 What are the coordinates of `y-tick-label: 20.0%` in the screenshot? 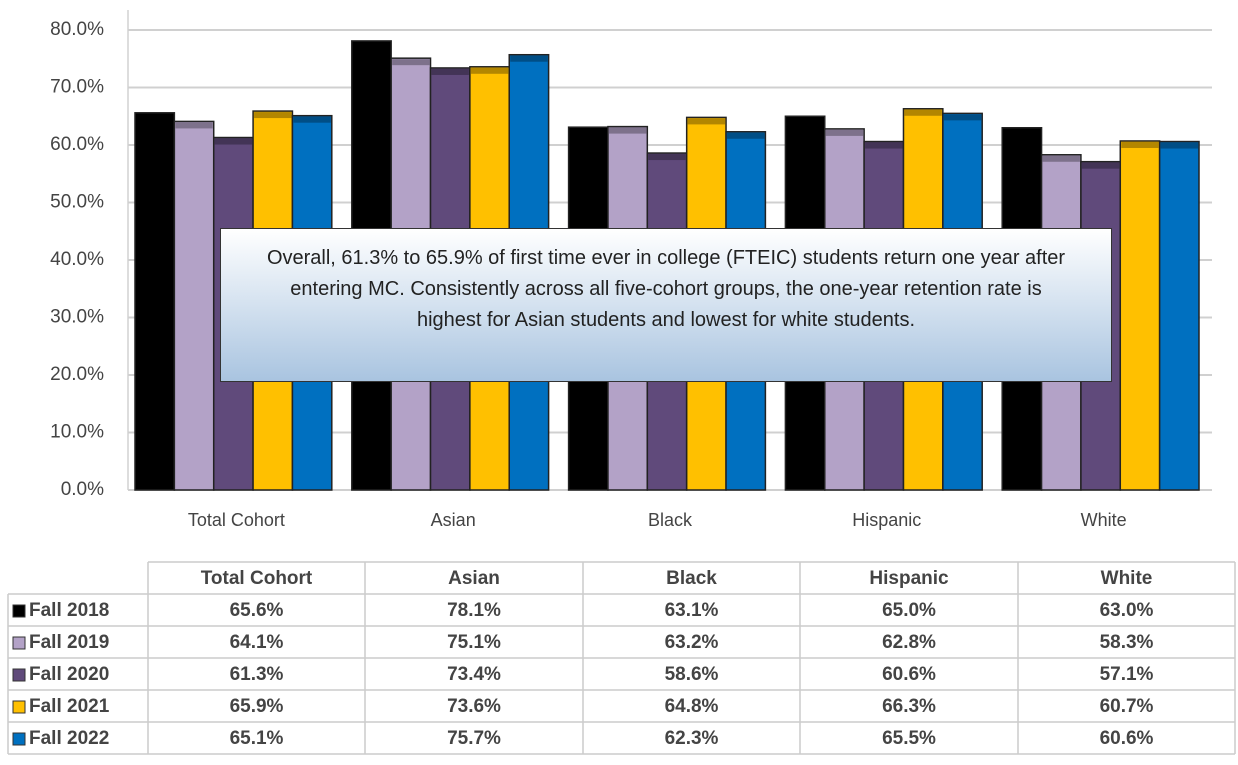 It's located at (77, 374).